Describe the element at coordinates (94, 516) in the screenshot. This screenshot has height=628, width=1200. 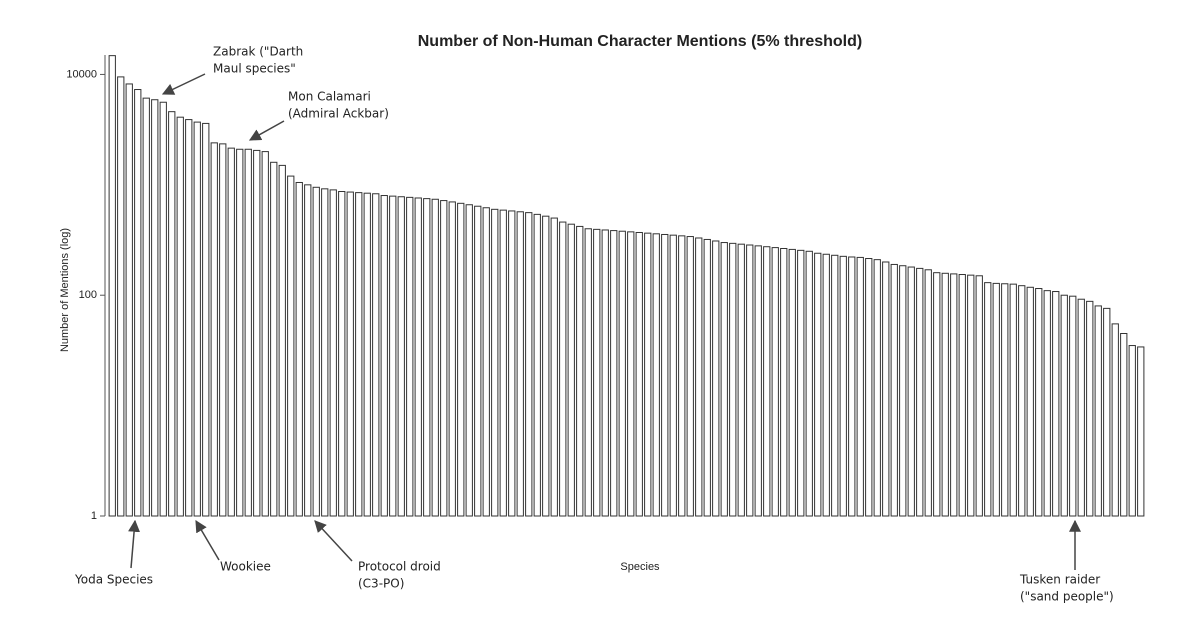
I see `y-tick-label: 1` at that location.